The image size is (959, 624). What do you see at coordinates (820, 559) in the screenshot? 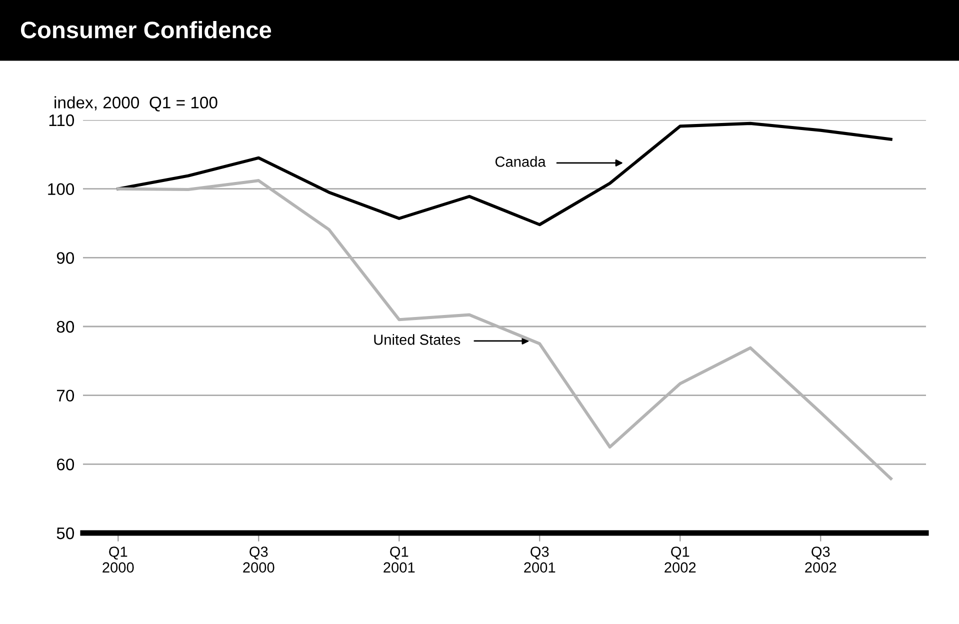
I see `x-tick-label: Q3 2002` at bounding box center [820, 559].